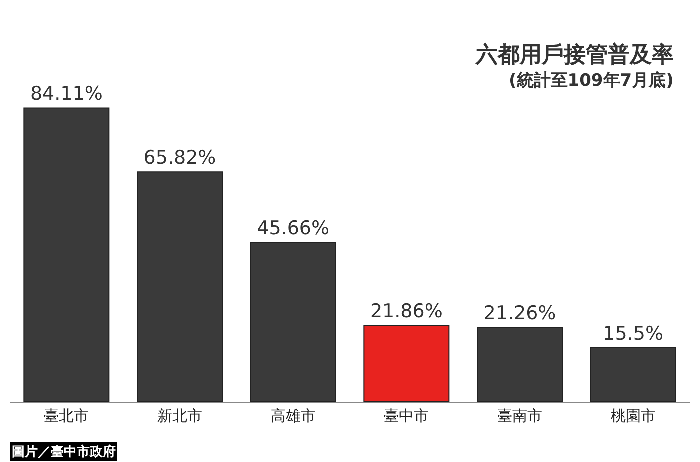  What do you see at coordinates (180, 158) in the screenshot?
I see `data-label: 65.82%` at bounding box center [180, 158].